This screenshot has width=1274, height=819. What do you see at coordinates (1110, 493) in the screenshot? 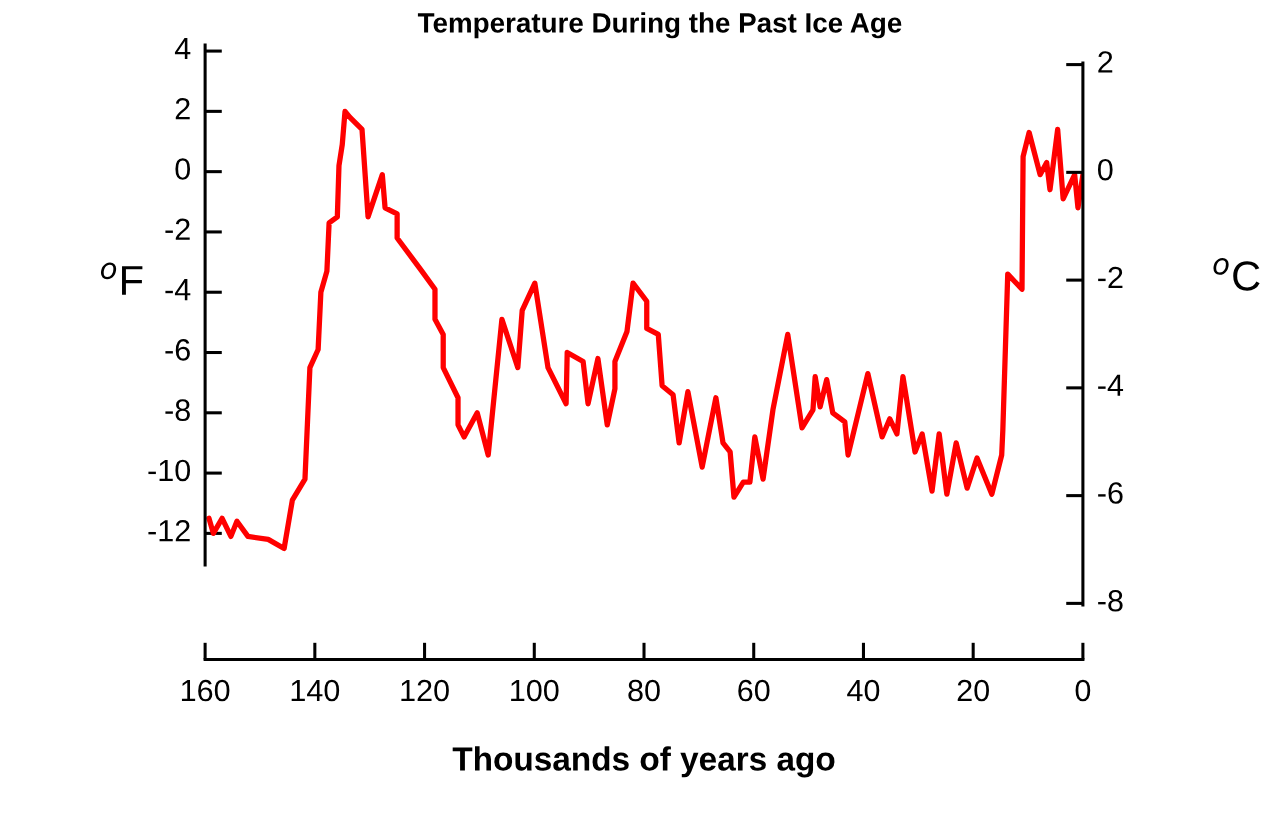
I see `y2-tick-label: -6` at bounding box center [1110, 493].